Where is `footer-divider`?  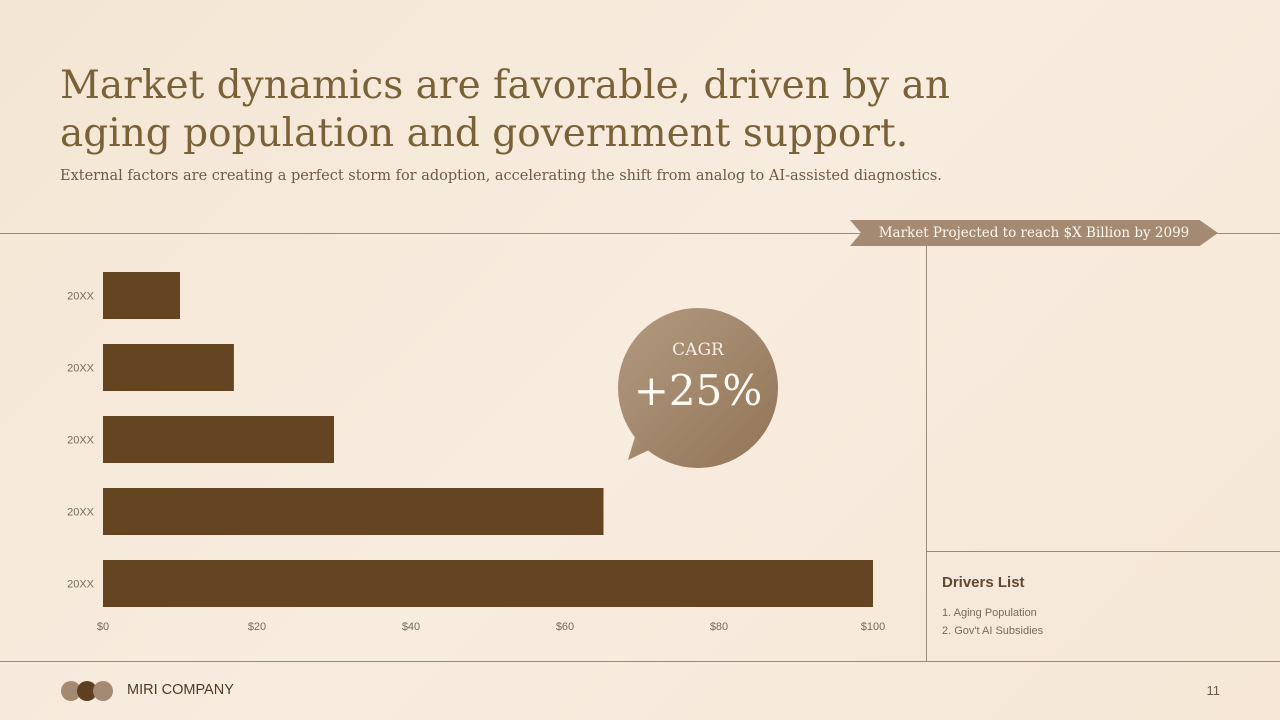 footer-divider is located at coordinates (640, 661).